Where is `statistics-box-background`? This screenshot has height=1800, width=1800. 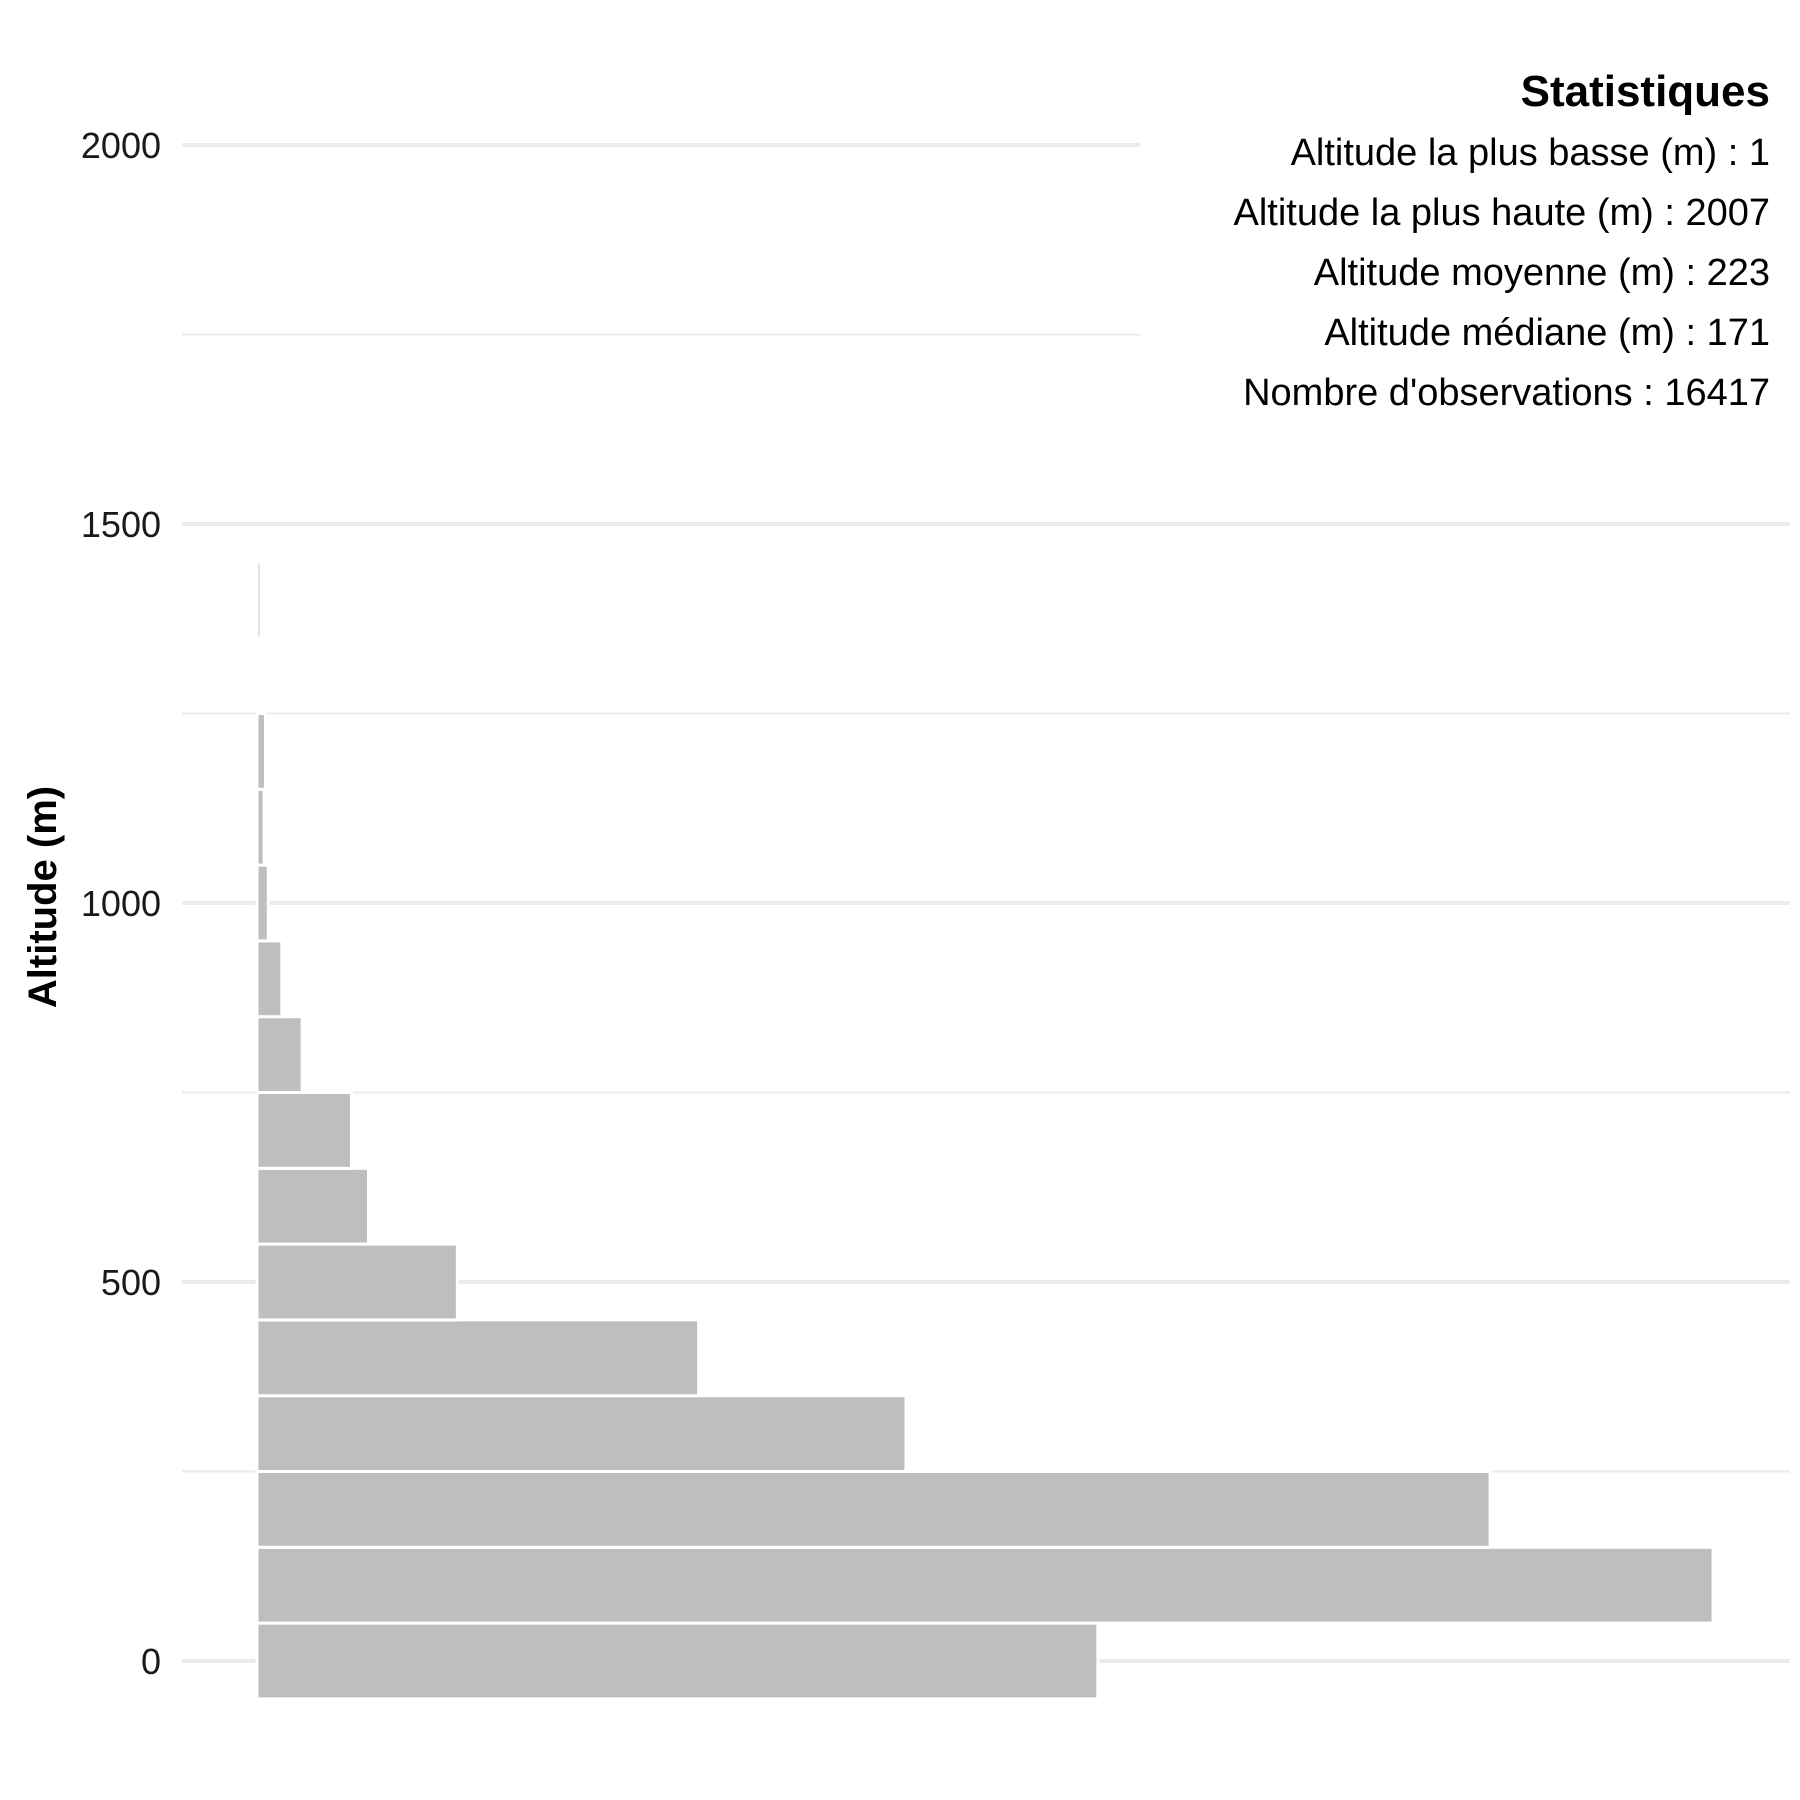 statistics-box-background is located at coordinates (1465, 270).